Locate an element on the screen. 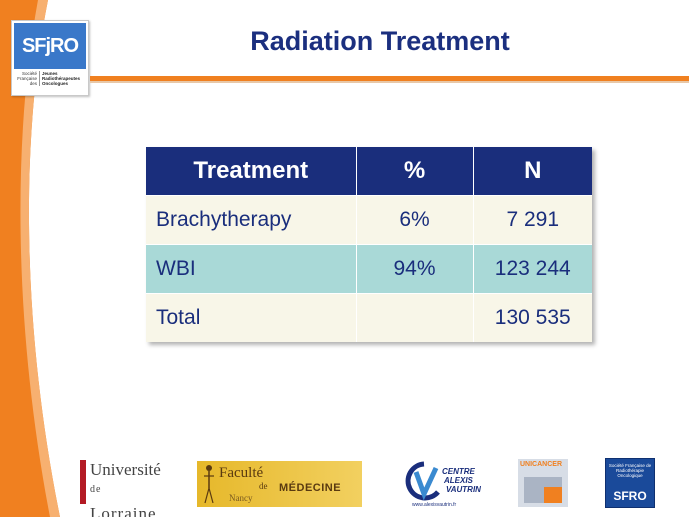 The height and width of the screenshot is (517, 689). logo-url: www.alexisvautrin.fr is located at coordinates (434, 505).